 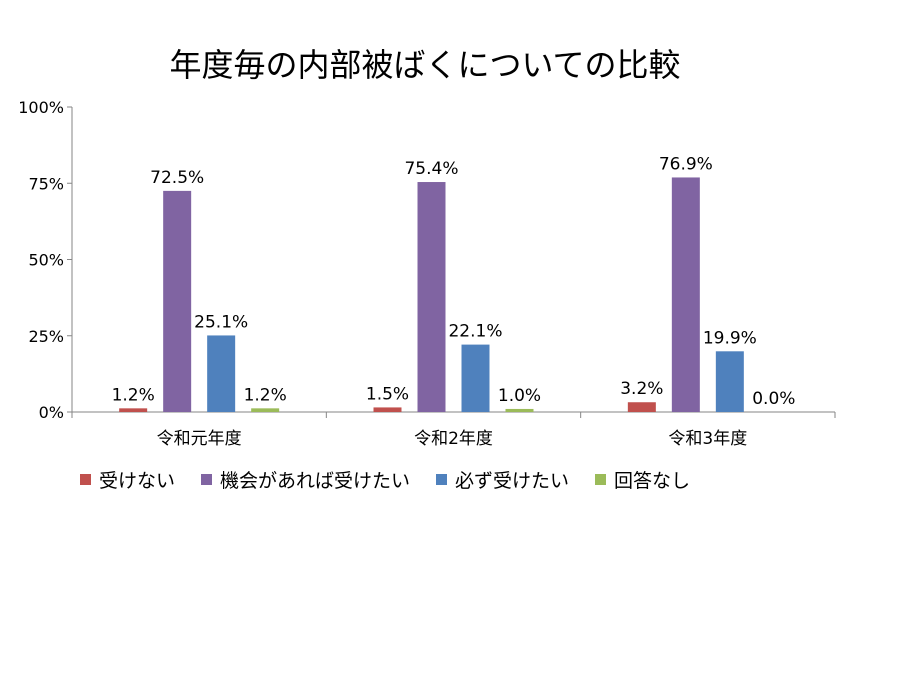 I want to click on legend-item: 必ず受けたい, so click(x=502, y=479).